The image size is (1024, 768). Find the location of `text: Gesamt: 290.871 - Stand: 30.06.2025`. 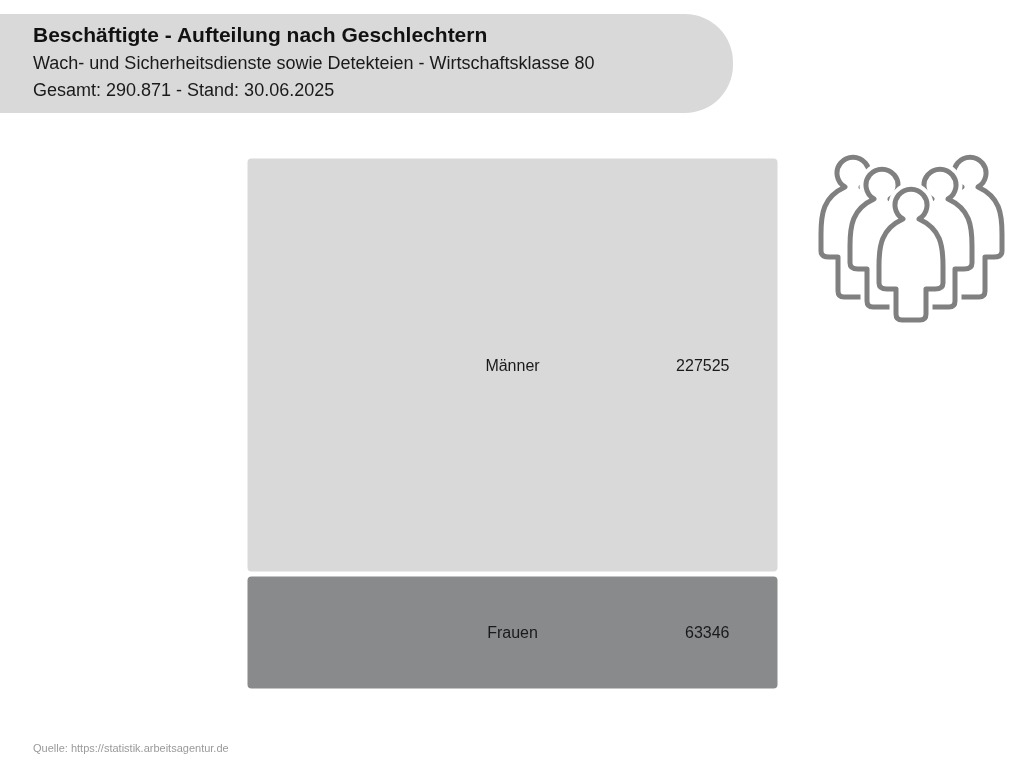

text: Gesamt: 290.871 - Stand: 30.06.2025 is located at coordinates (184, 90).